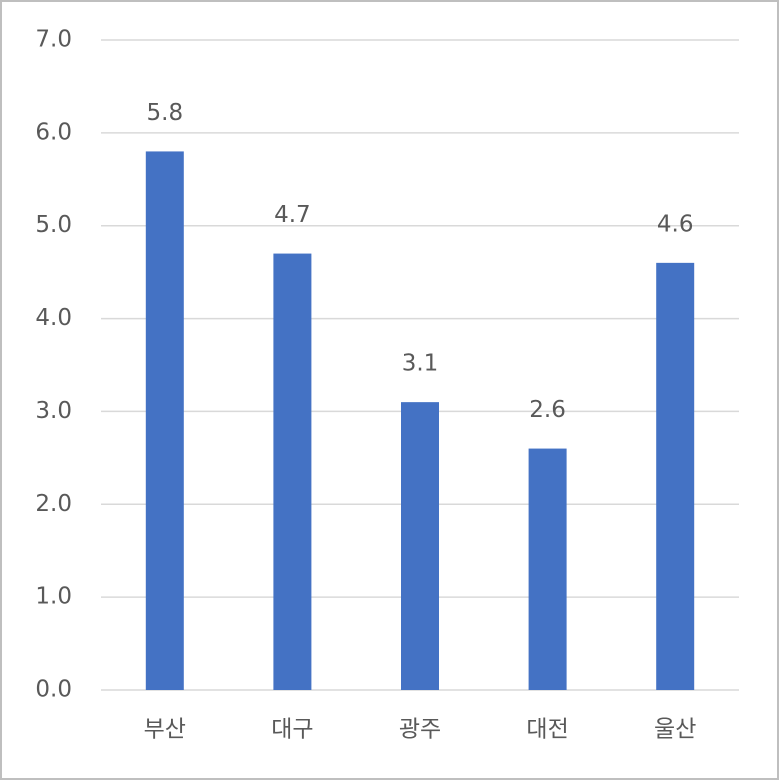 This screenshot has height=780, width=779. I want to click on x-tick-label: 대구, so click(292, 730).